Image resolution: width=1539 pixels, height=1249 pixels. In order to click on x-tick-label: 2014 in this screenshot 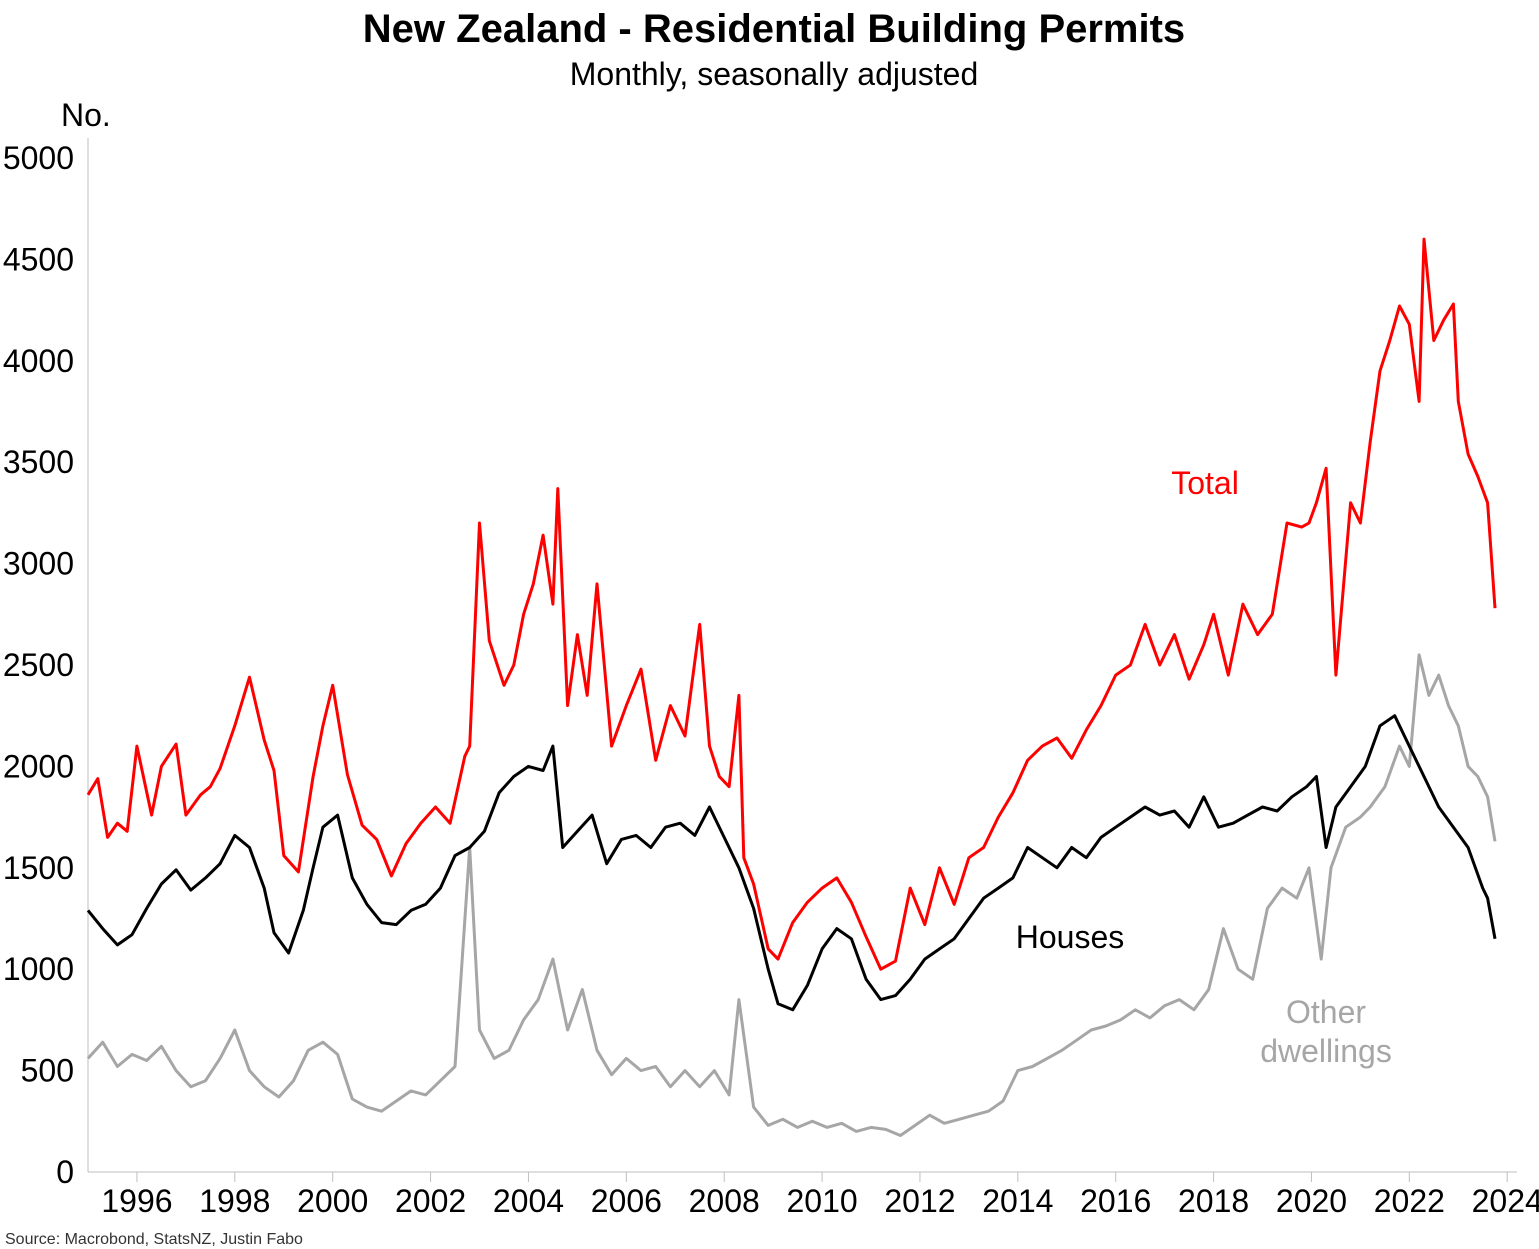, I will do `click(1017, 1201)`.